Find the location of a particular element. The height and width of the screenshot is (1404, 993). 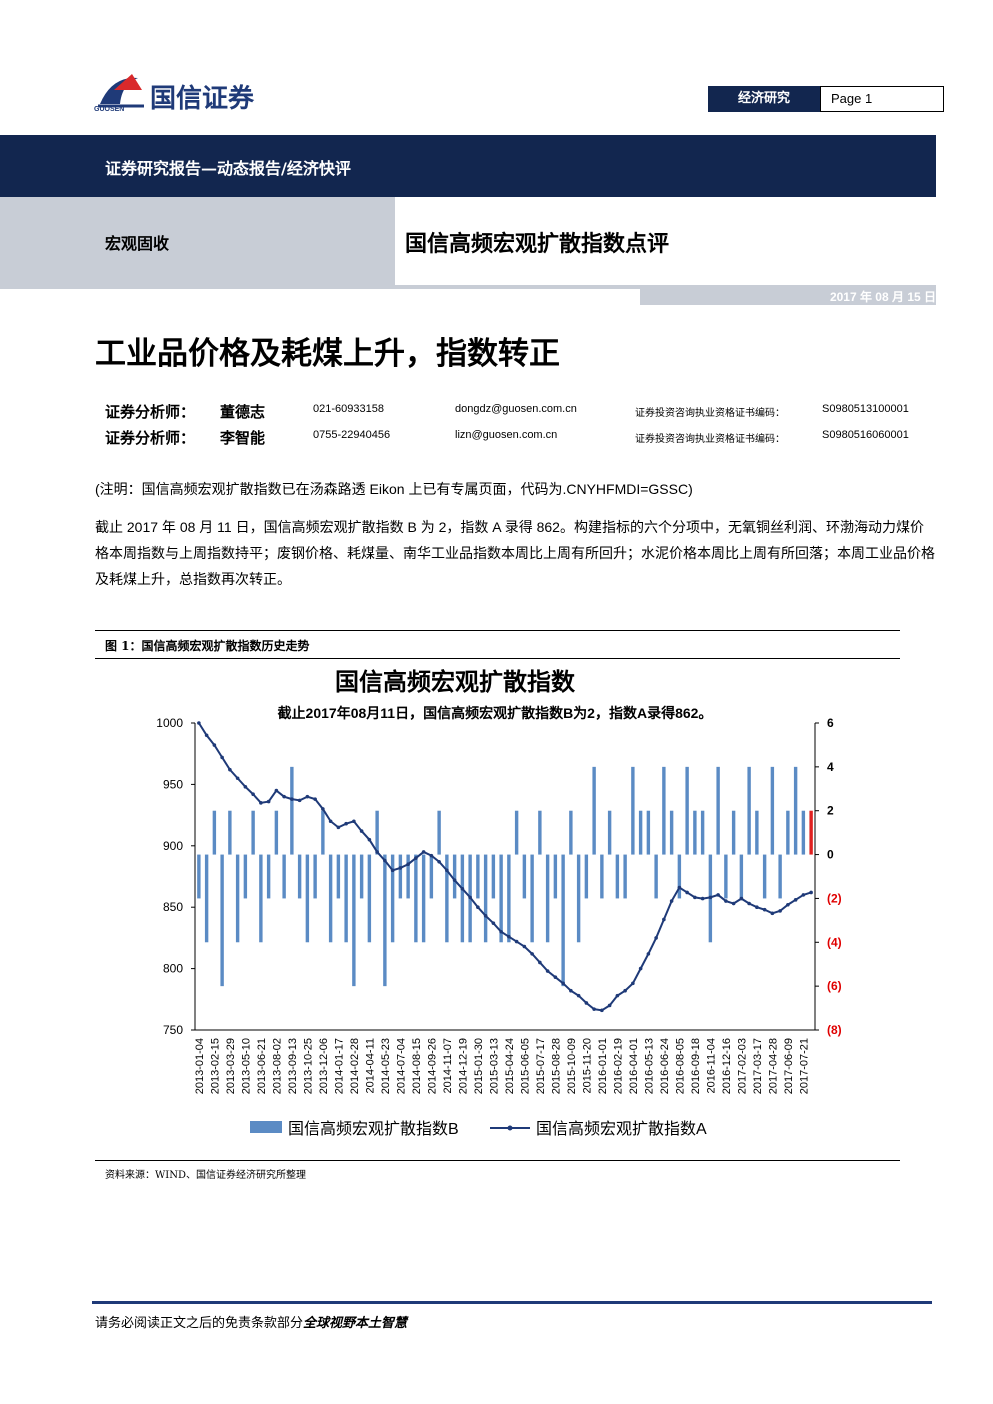

logo-icon is located at coordinates (121, 91).